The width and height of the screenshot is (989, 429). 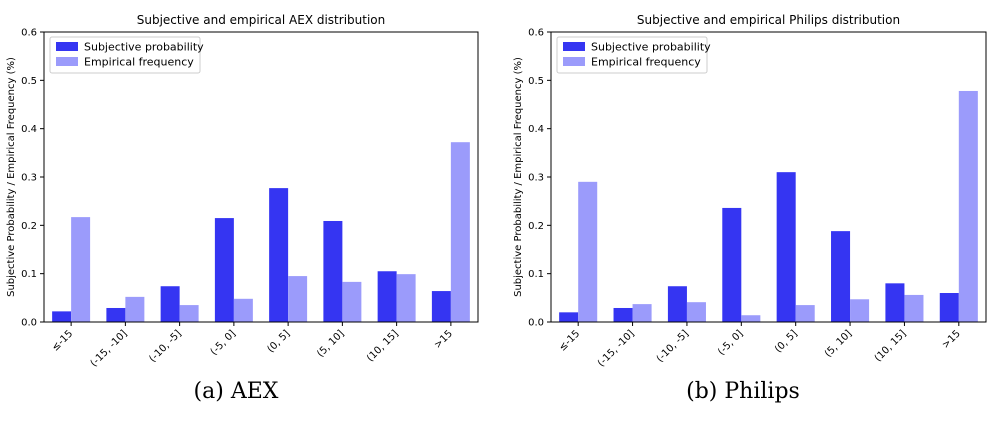 What do you see at coordinates (236, 391) in the screenshot?
I see `caption-aex: (a) AEX` at bounding box center [236, 391].